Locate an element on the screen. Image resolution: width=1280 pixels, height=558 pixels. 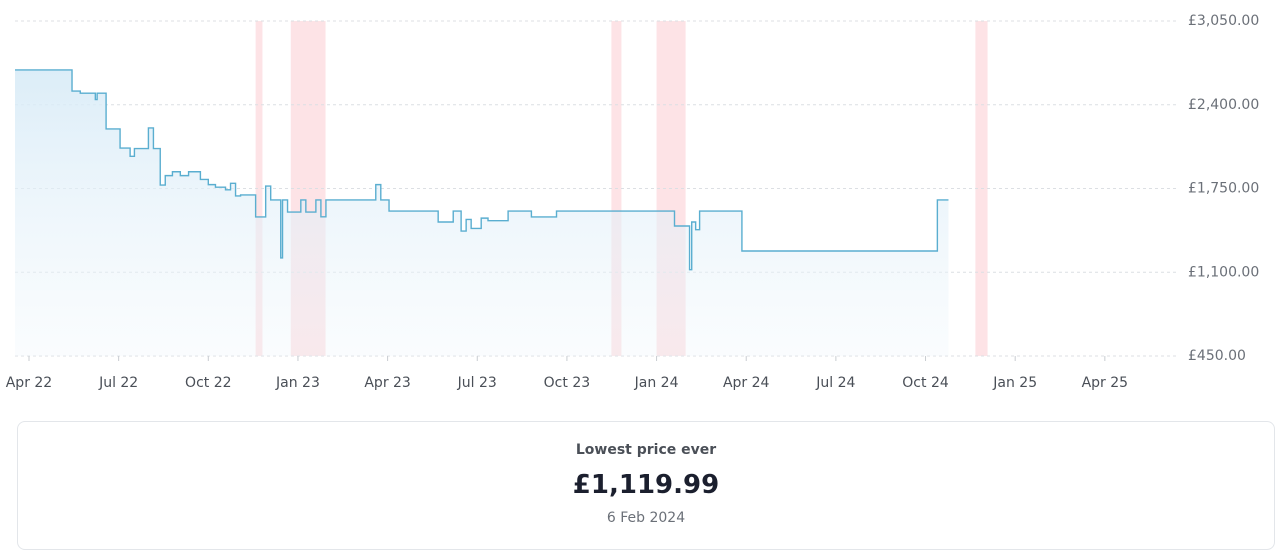
x-tick-label: Jul 24 is located at coordinates (835, 383).